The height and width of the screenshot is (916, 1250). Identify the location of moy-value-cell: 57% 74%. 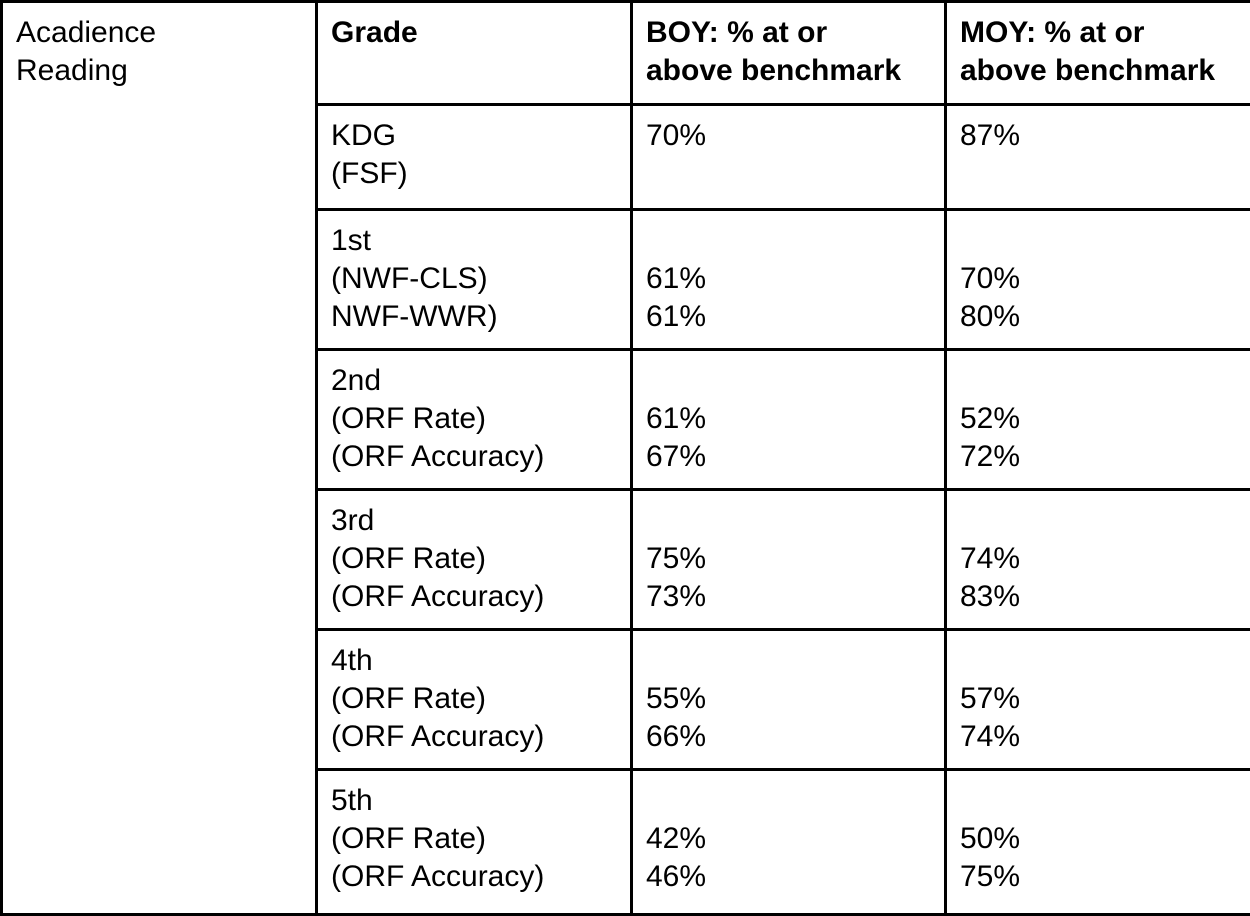
(1098, 700).